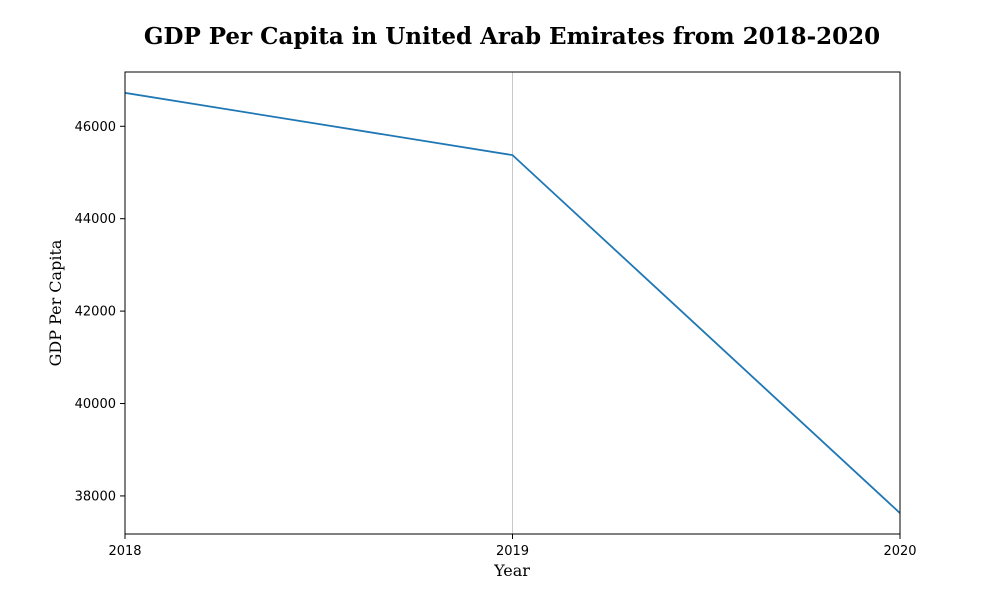  I want to click on y-tick-label: 40000, so click(95, 404).